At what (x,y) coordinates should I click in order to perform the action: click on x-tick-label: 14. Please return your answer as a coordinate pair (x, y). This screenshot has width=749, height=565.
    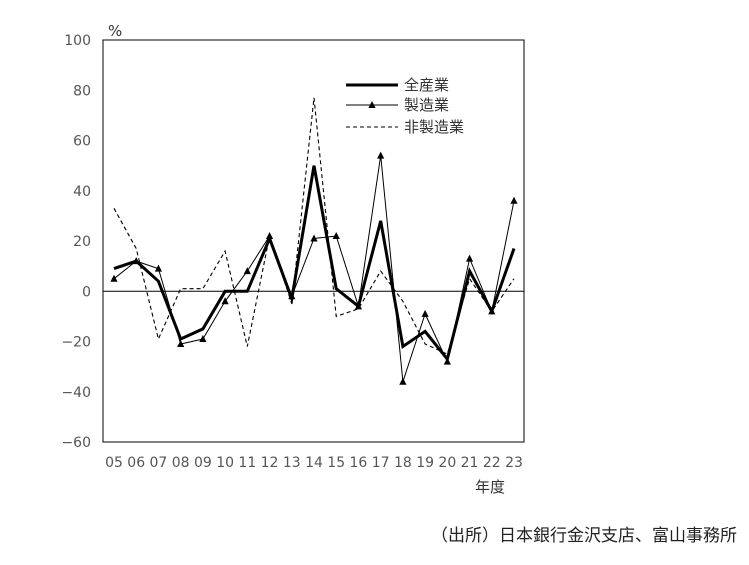
    Looking at the image, I should click on (314, 463).